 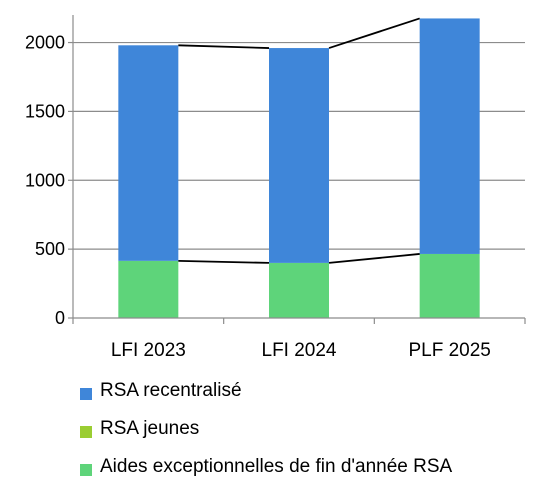 What do you see at coordinates (45, 43) in the screenshot?
I see `y-tick-label: 2000` at bounding box center [45, 43].